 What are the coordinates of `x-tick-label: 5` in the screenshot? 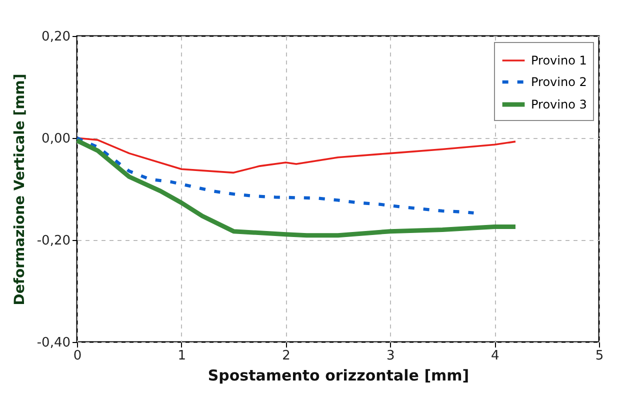 It's located at (599, 356).